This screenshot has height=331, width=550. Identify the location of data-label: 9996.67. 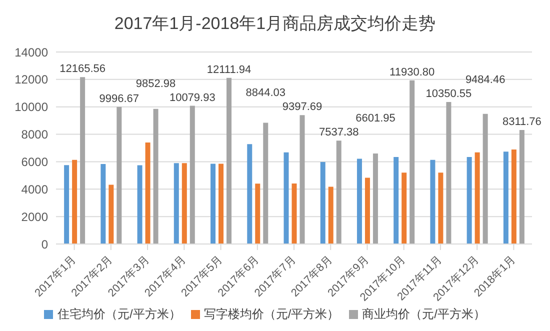
(119, 98).